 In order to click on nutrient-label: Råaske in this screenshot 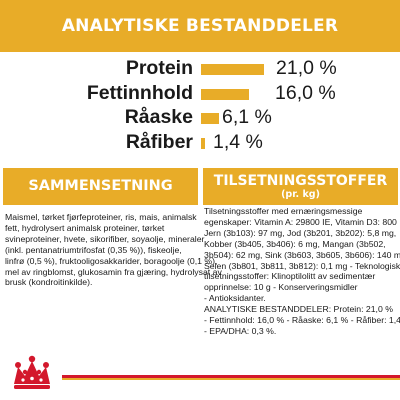, I will do `click(158, 117)`.